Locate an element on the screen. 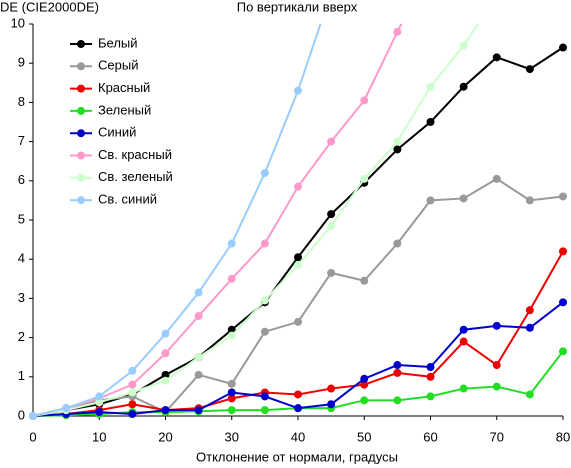 The width and height of the screenshot is (571, 468). x-tick-label: 20 is located at coordinates (165, 436).